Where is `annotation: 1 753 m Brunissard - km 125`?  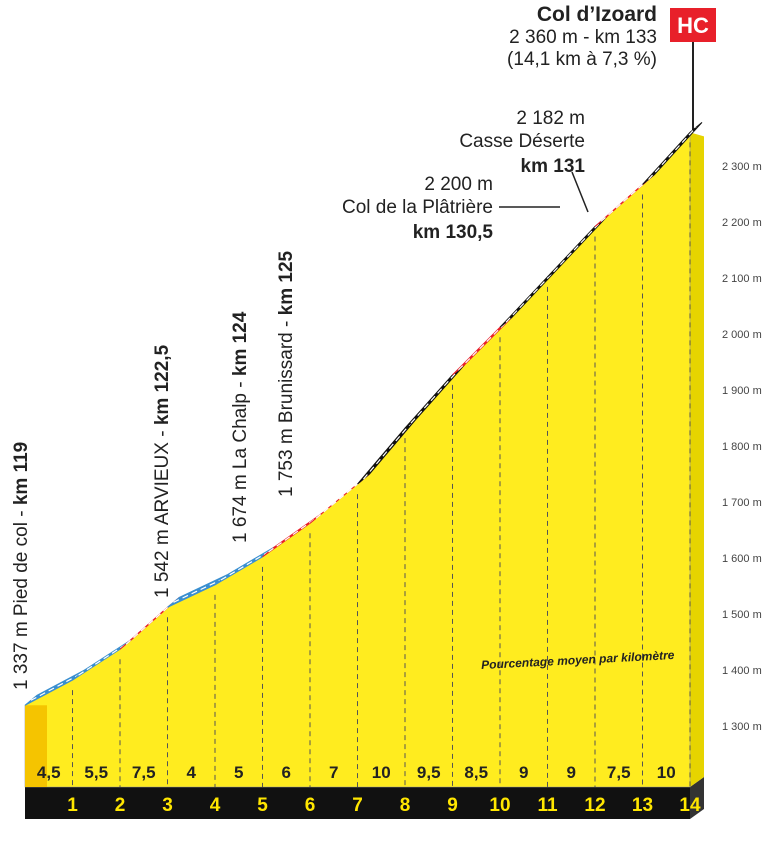 annotation: 1 753 m Brunissard - km 125 is located at coordinates (286, 373).